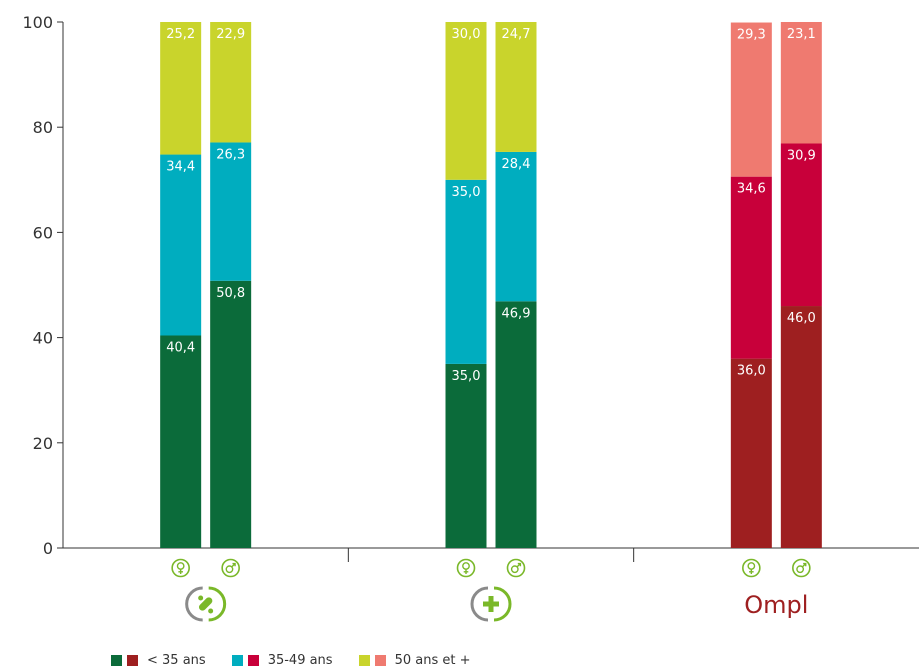 This screenshot has width=919, height=671. What do you see at coordinates (801, 156) in the screenshot?
I see `data-label: 30,9` at bounding box center [801, 156].